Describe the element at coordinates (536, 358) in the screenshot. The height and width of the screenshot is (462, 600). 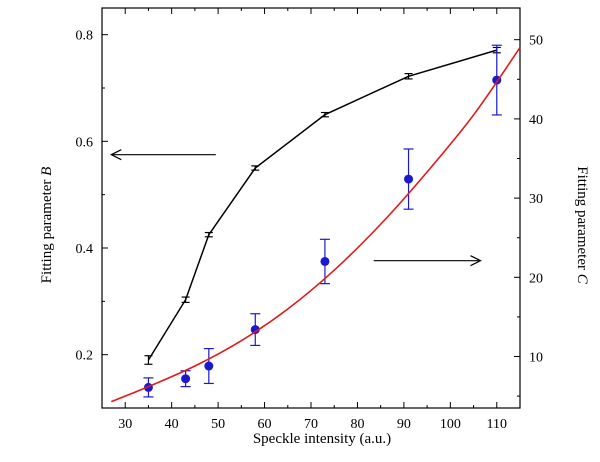
I see `y-right-tick-label: 10` at that location.